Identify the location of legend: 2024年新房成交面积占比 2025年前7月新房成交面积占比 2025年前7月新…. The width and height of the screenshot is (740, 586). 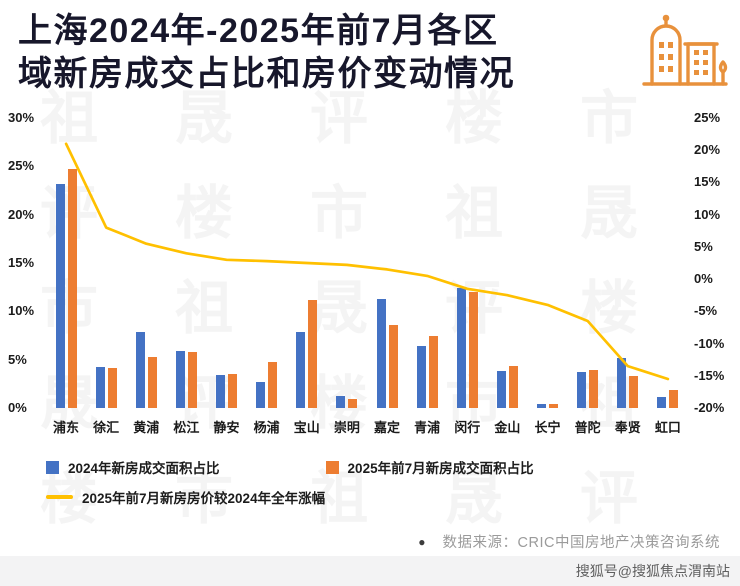
(389, 487).